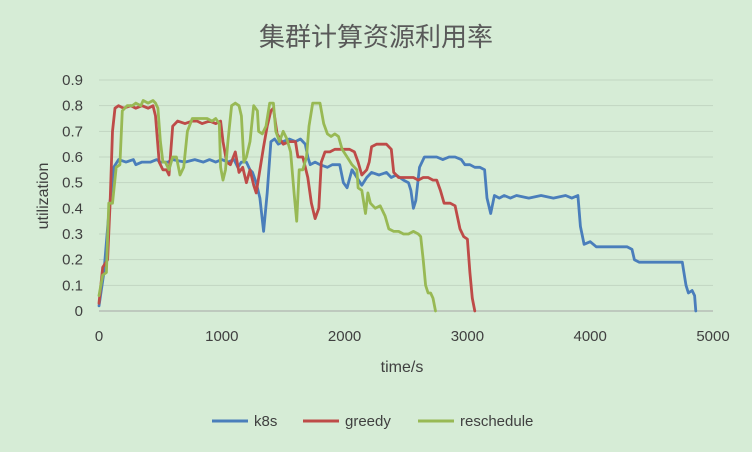 This screenshot has height=452, width=752. Describe the element at coordinates (72, 260) in the screenshot. I see `y-tick-label: 0.2` at that location.